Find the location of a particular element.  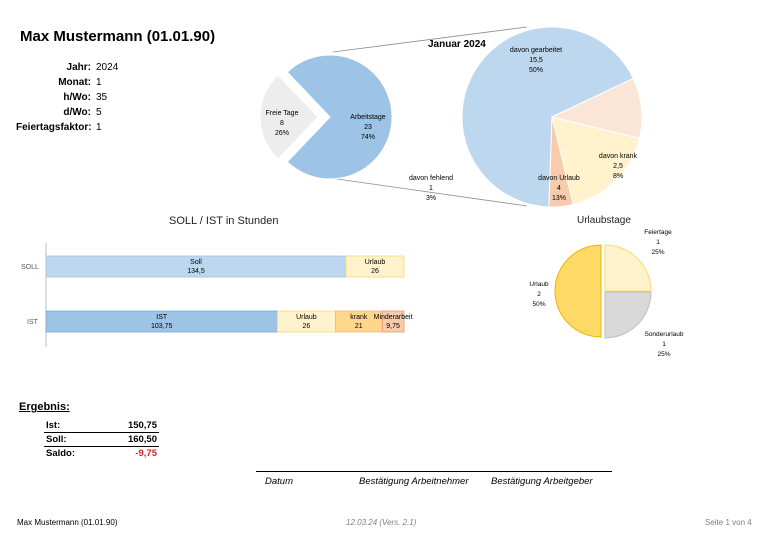

slice-label-krank: davon krank is located at coordinates (618, 156).